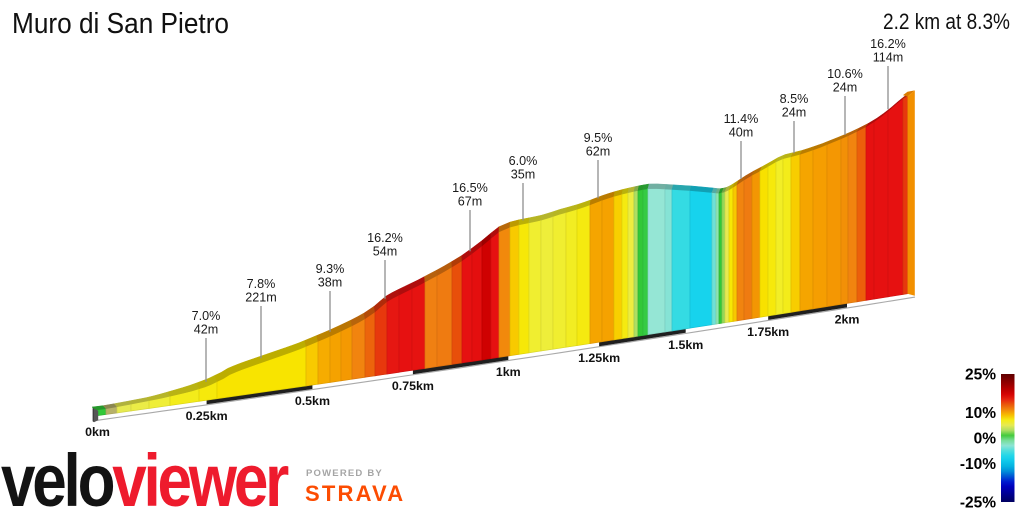 The image size is (1024, 512). Describe the element at coordinates (207, 416) in the screenshot. I see `svg-text: 0.25km` at that location.